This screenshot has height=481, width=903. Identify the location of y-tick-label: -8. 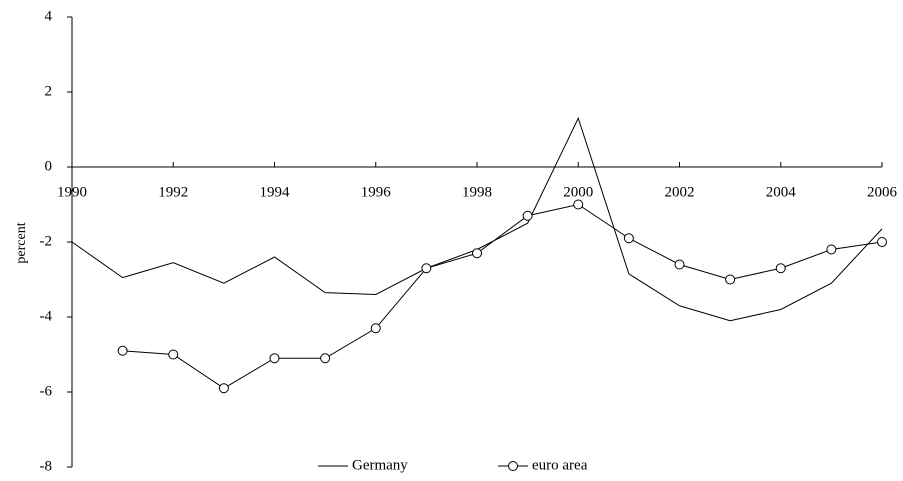
(46, 466).